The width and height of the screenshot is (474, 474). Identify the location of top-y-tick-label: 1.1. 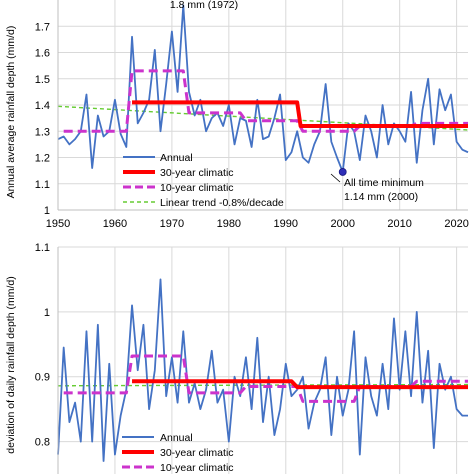
(42, 185).